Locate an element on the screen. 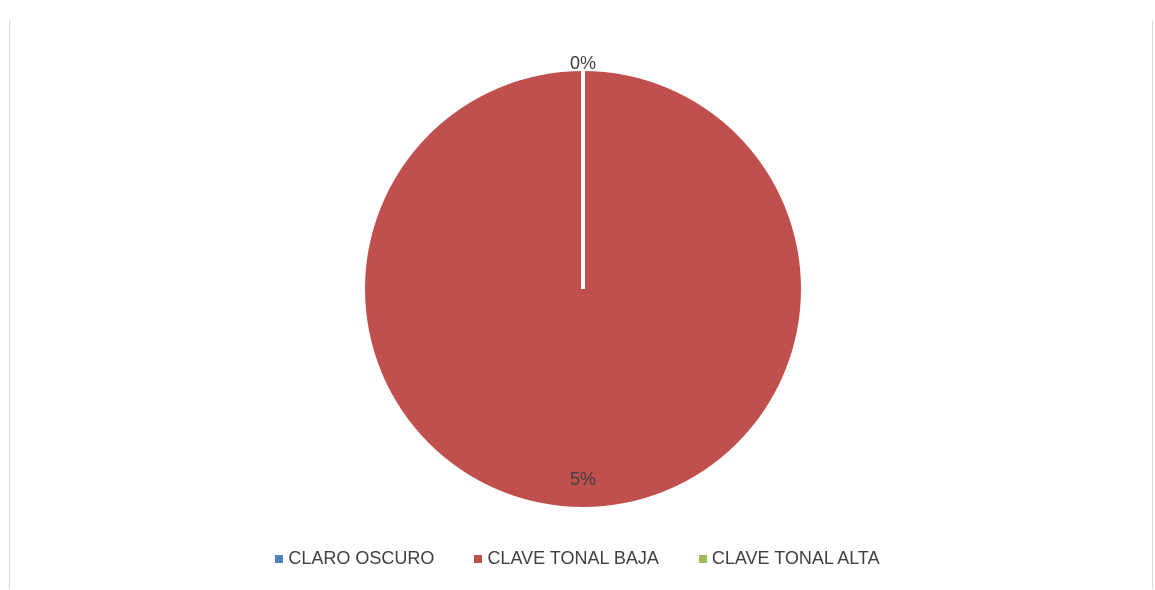 Image resolution: width=1155 pixels, height=590 pixels. legend-item-claro-oscuro: CLARO OSCURO is located at coordinates (354, 558).